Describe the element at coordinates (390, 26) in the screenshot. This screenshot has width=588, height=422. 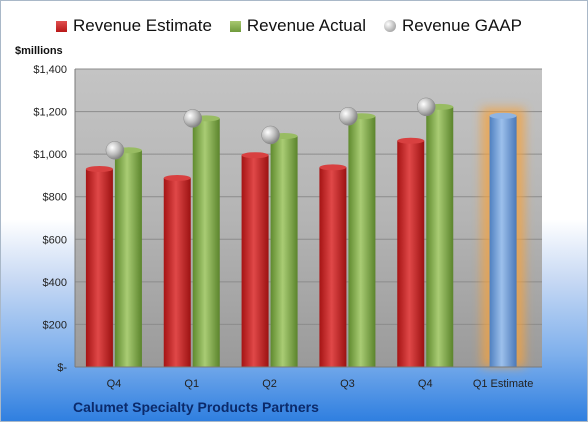
I see `legend-marker-gaap` at that location.